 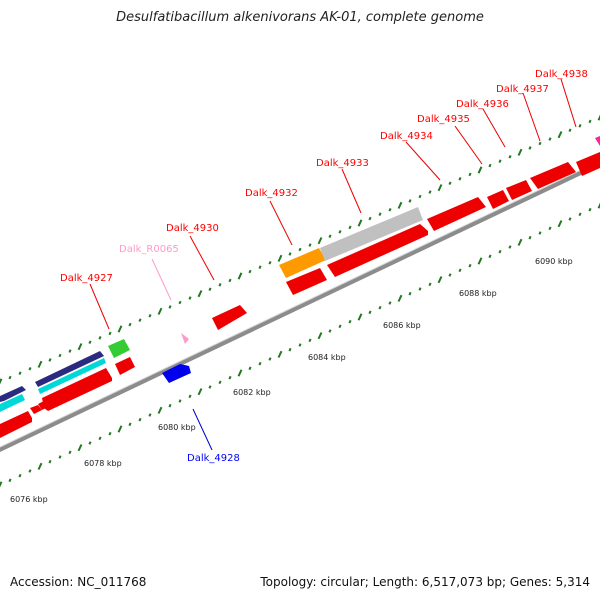 I want to click on gene-label: Dalk_4937, so click(x=522, y=89).